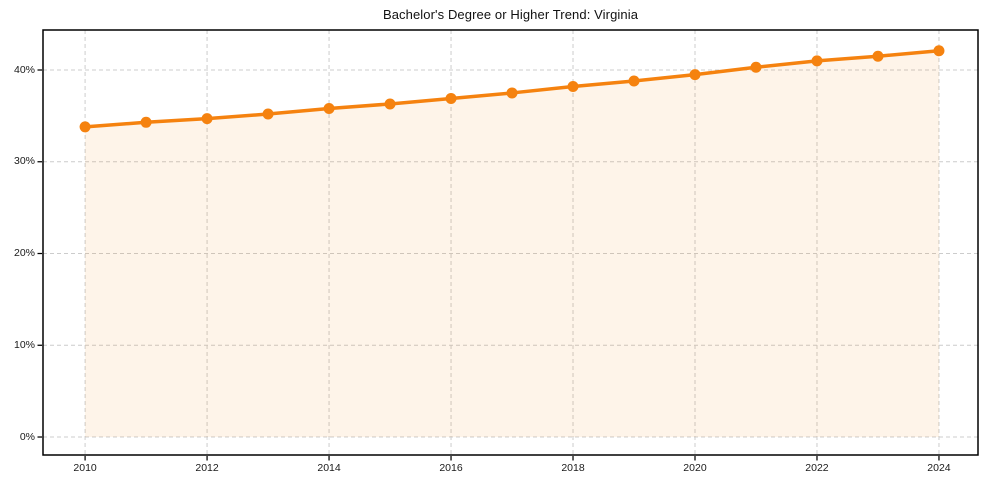 The width and height of the screenshot is (989, 490). I want to click on x-tick-label: 2010, so click(85, 468).